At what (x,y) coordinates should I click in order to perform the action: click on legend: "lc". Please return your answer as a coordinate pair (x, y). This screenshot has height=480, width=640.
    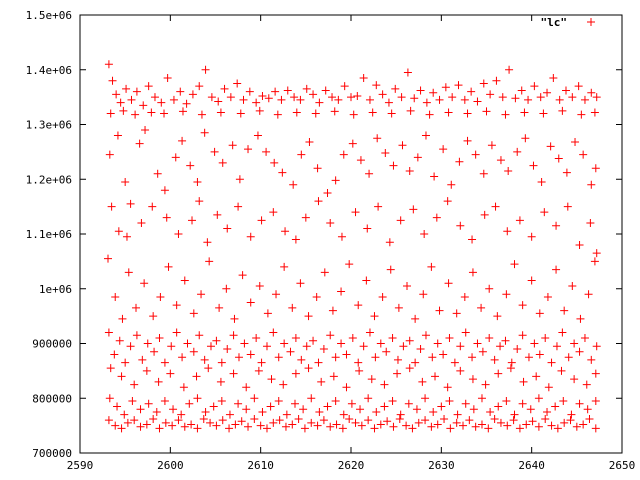
    Looking at the image, I should click on (568, 22).